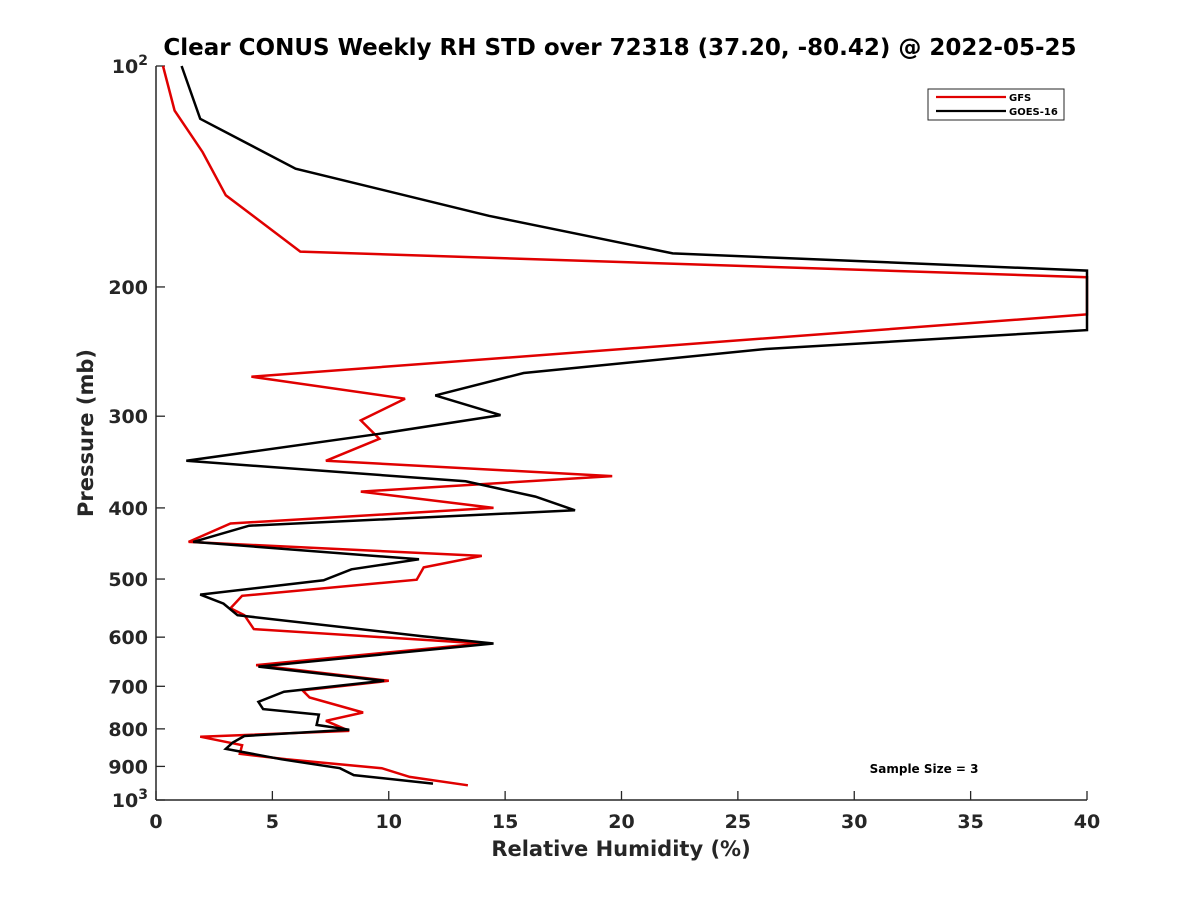 This screenshot has width=1200, height=900. I want to click on y-tick-label: 600, so click(128, 638).